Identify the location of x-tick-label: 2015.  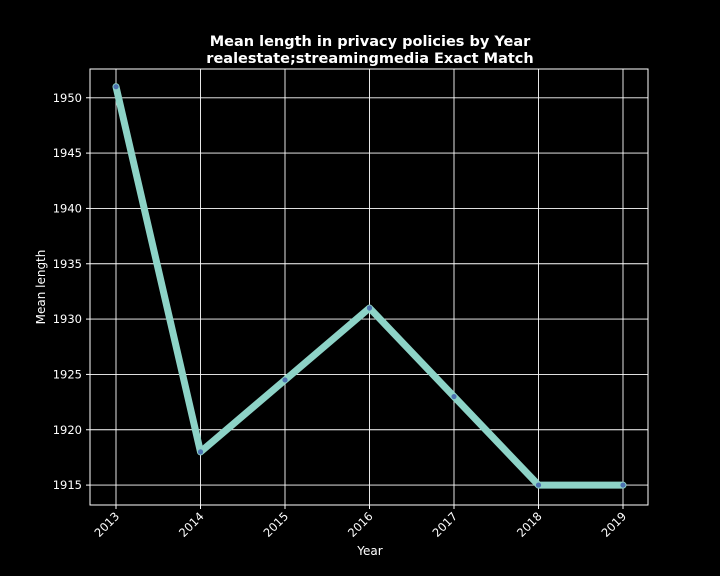
(276, 524).